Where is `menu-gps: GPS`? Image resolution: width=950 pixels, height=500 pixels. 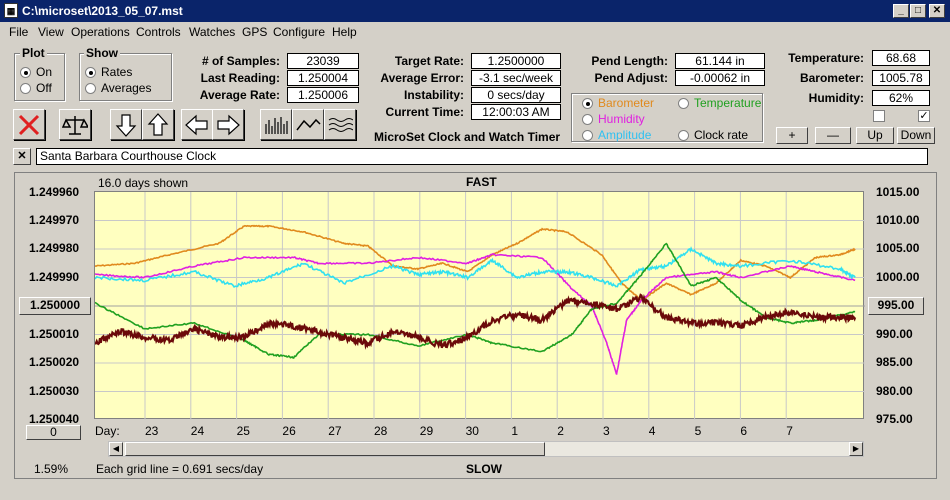
menu-gps: GPS is located at coordinates (255, 32).